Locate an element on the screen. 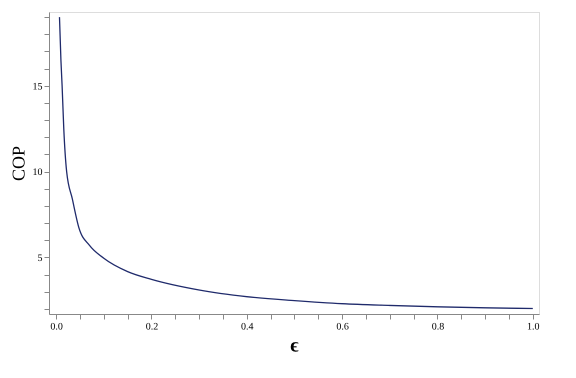 This screenshot has height=378, width=576. x-tick-label: 0.6 is located at coordinates (342, 327).